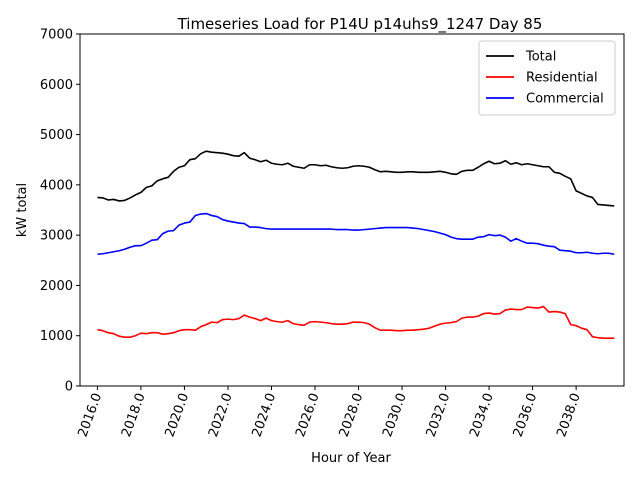 This screenshot has height=480, width=640. Describe the element at coordinates (356, 234) in the screenshot. I see `series-line-commercial` at that location.